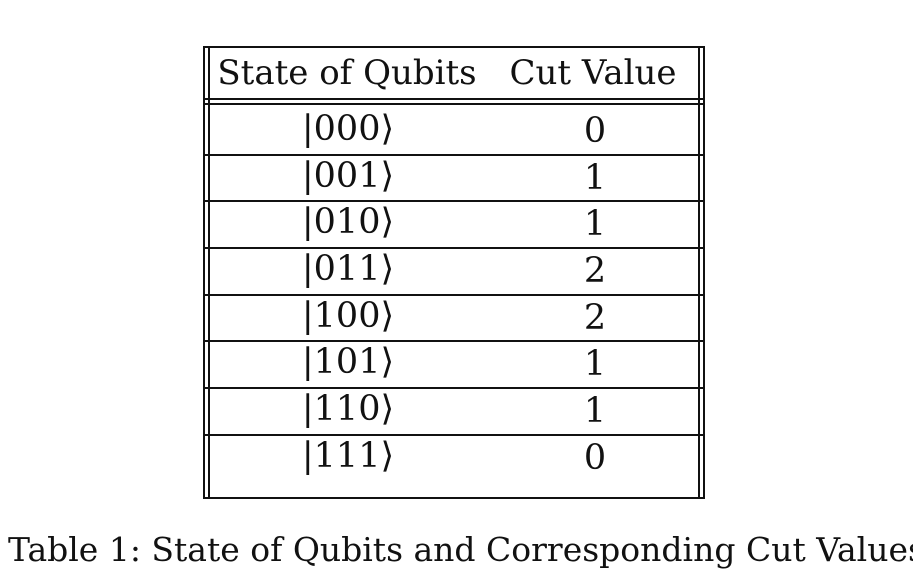 Image resolution: width=913 pixels, height=587 pixels. Describe the element at coordinates (593, 73) in the screenshot. I see `header-cut-value: Cut Value` at that location.